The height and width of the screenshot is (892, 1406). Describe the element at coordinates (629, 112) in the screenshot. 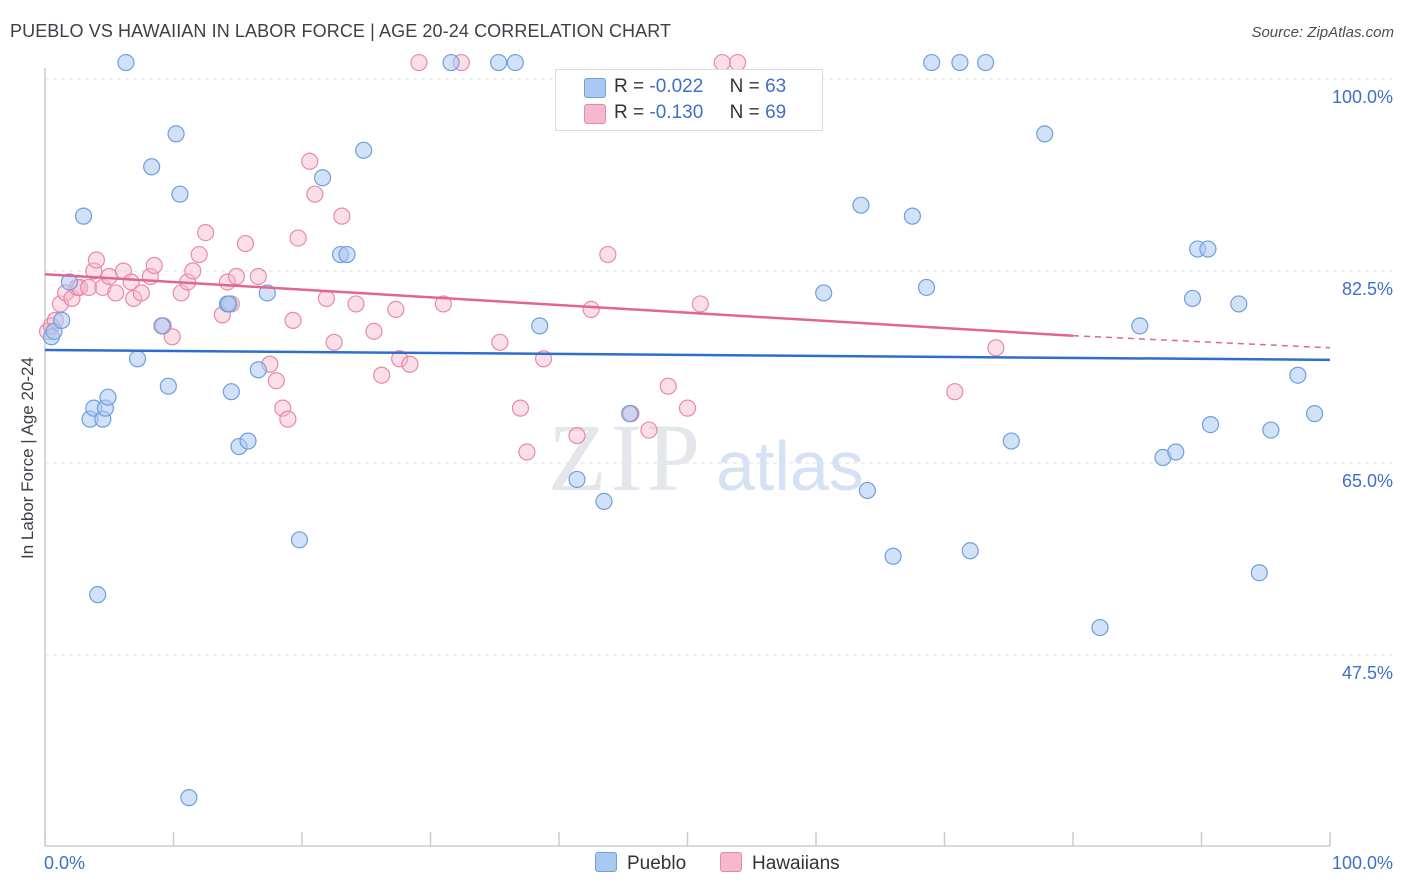

I see `legend-r-label: R =` at that location.